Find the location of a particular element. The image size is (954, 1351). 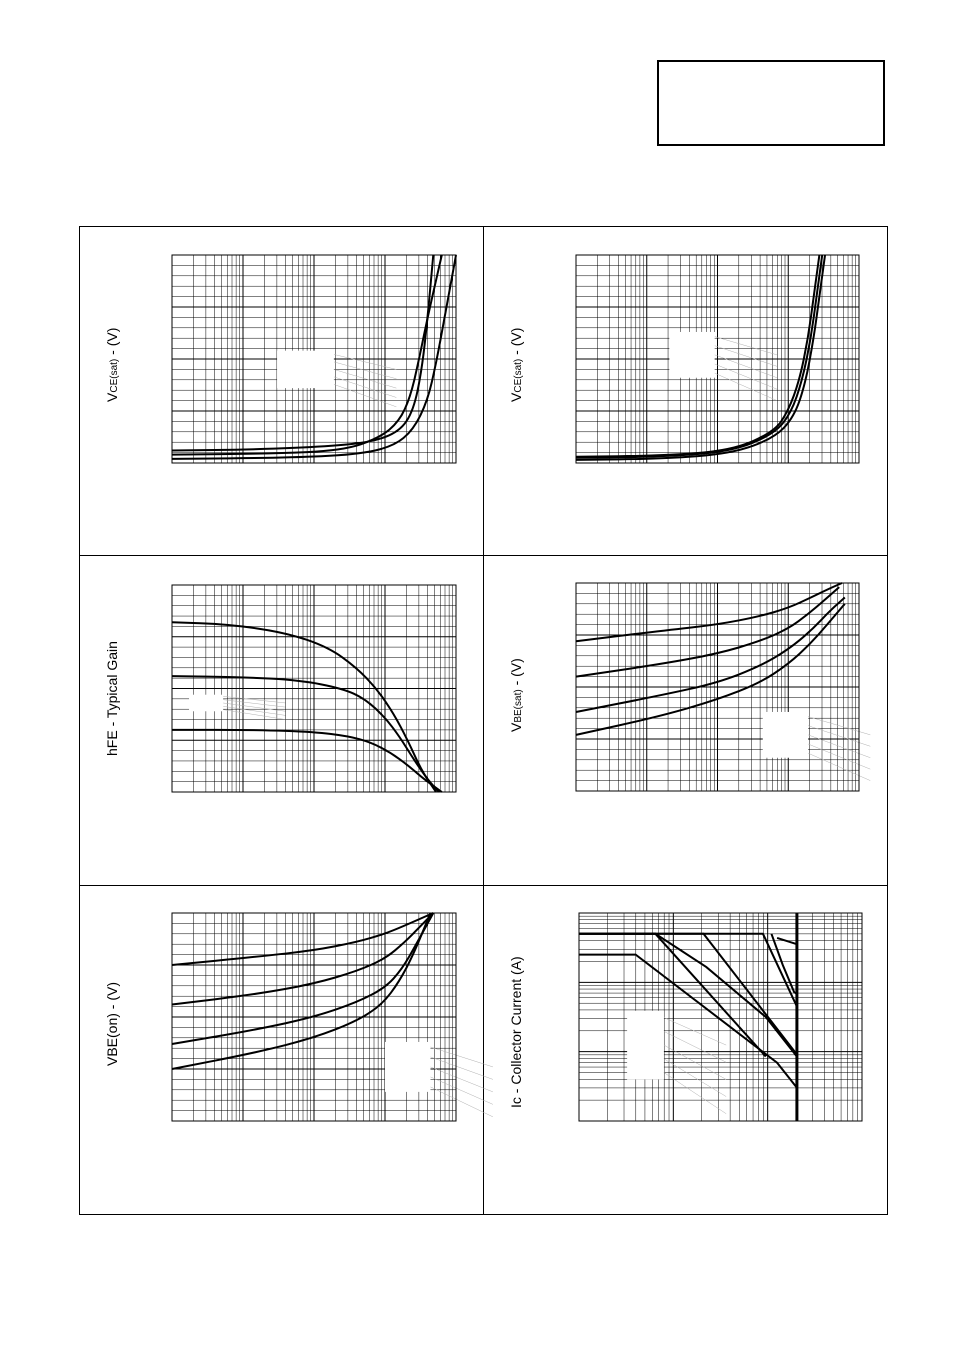

title-box is located at coordinates (771, 103).